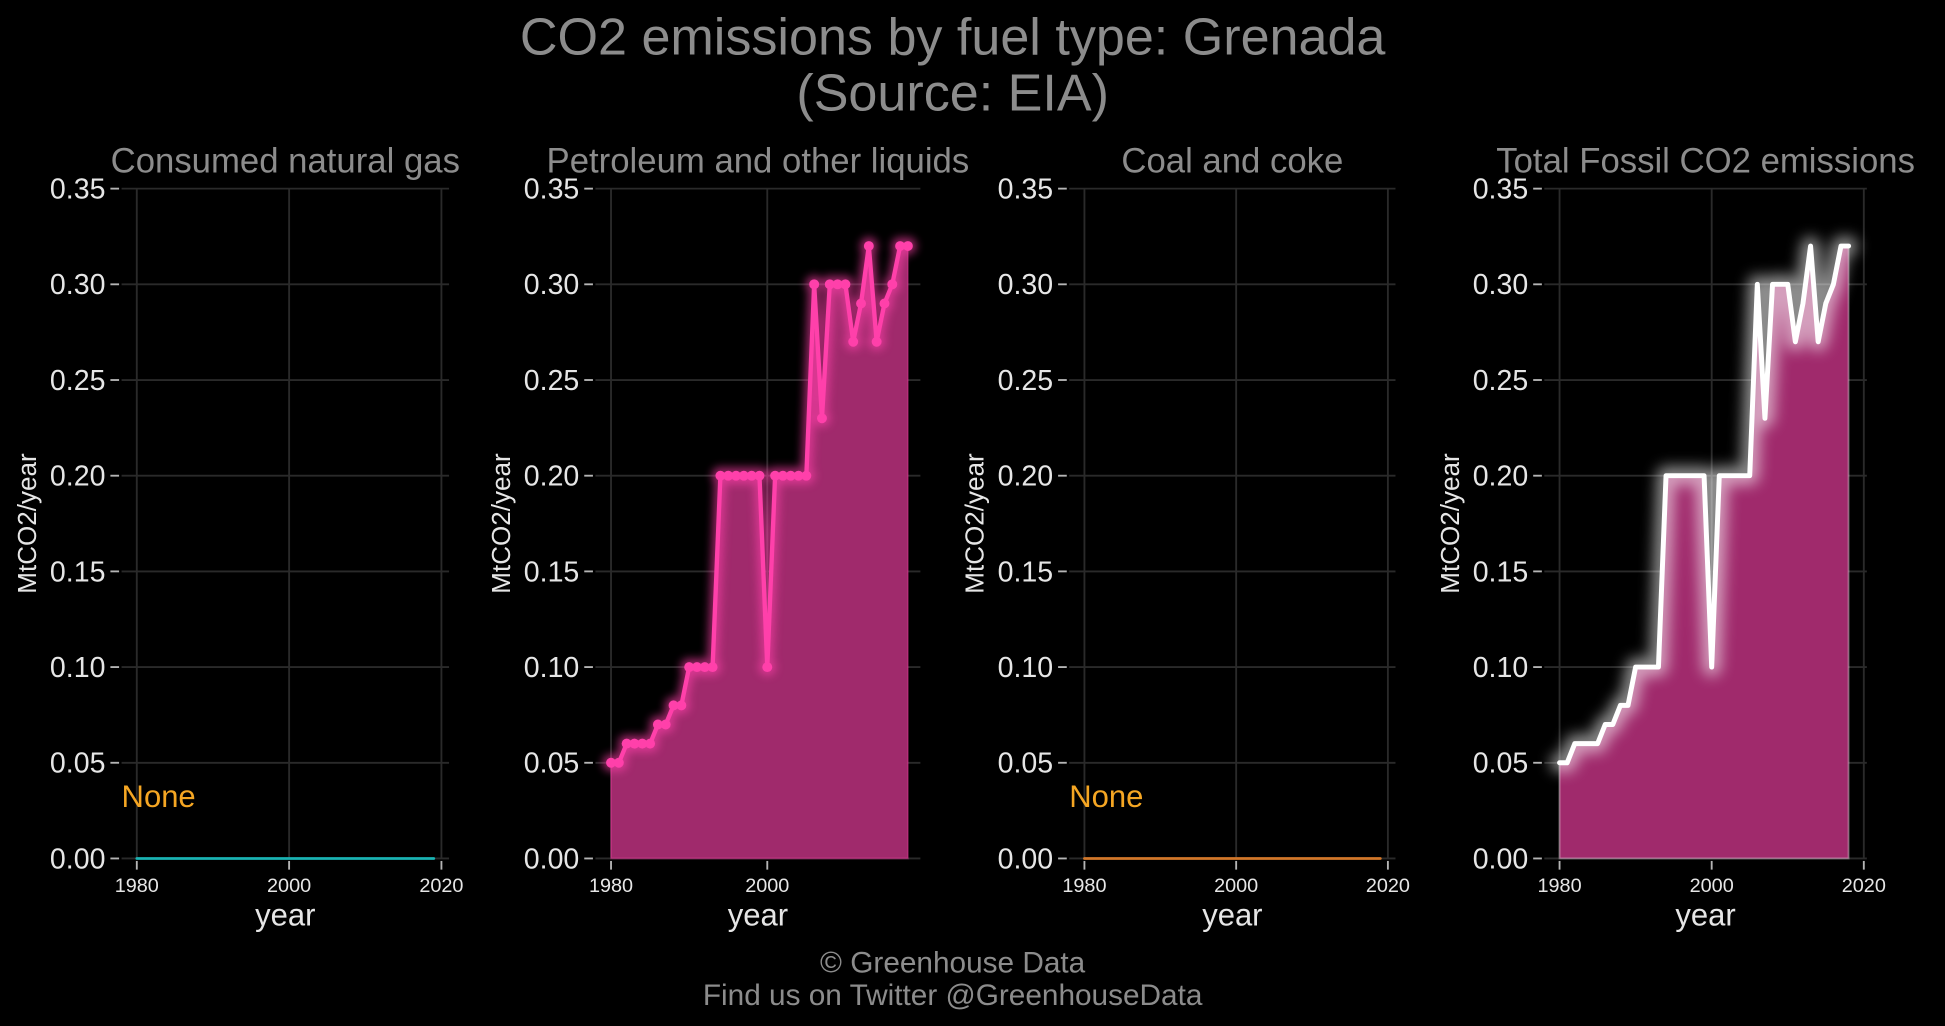 This screenshot has width=1945, height=1026. What do you see at coordinates (952, 93) in the screenshot?
I see `chart-subtitle: (Source: EIA)` at bounding box center [952, 93].